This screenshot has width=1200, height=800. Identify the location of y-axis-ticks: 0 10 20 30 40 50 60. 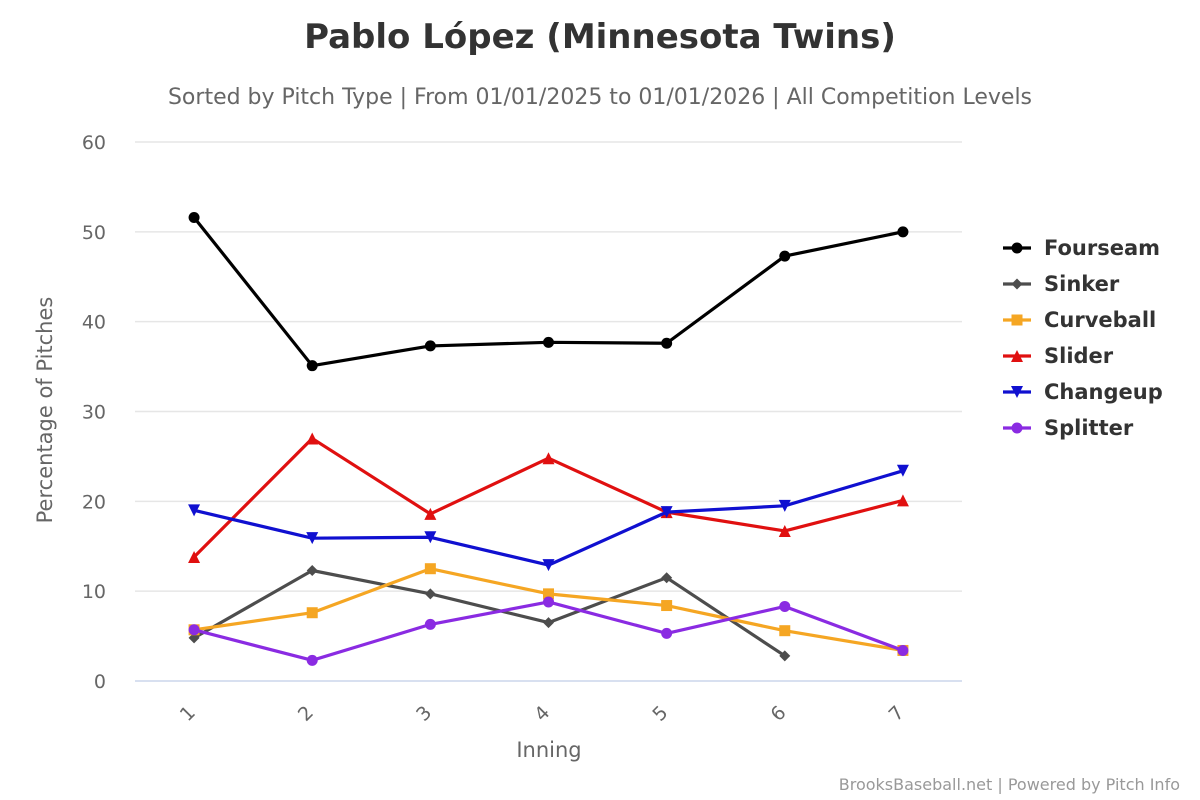
(94, 412).